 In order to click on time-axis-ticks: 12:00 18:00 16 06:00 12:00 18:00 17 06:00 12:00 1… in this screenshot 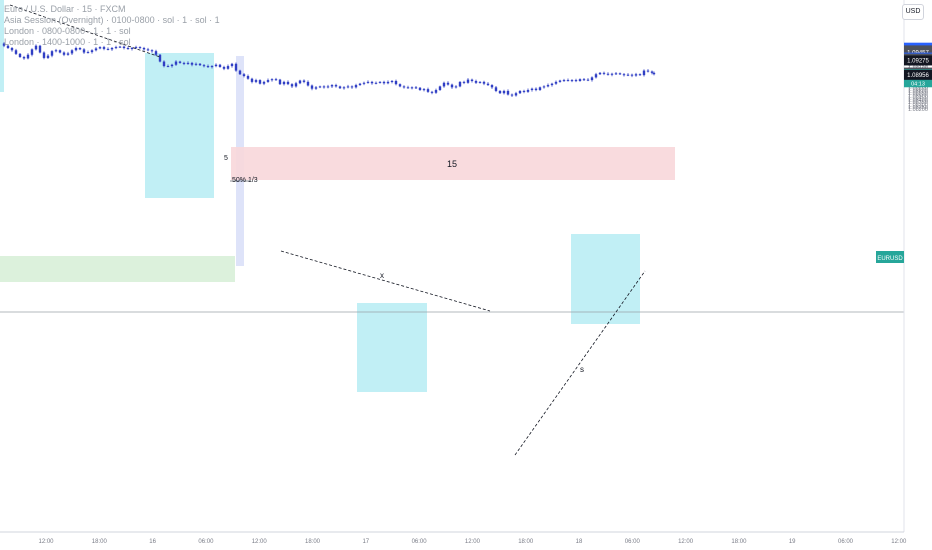, I will do `click(472, 542)`.